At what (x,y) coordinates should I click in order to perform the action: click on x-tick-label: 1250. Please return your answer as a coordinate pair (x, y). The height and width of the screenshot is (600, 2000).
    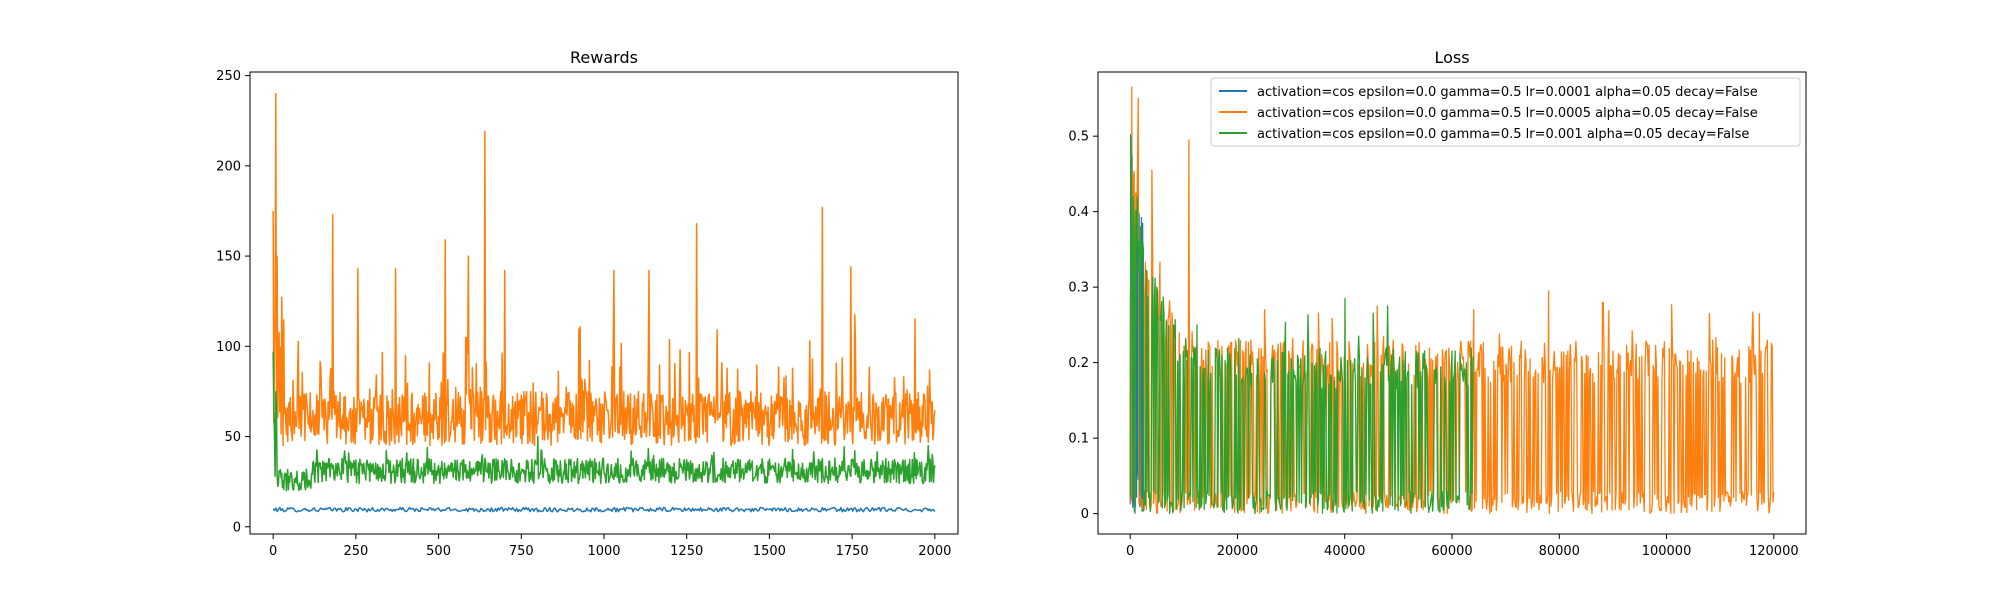
    Looking at the image, I should click on (686, 551).